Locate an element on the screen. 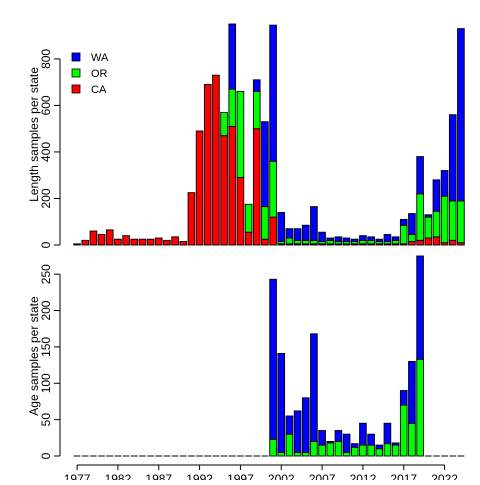 This screenshot has height=485, width=480. bar-wa-2013 is located at coordinates (371, 439).